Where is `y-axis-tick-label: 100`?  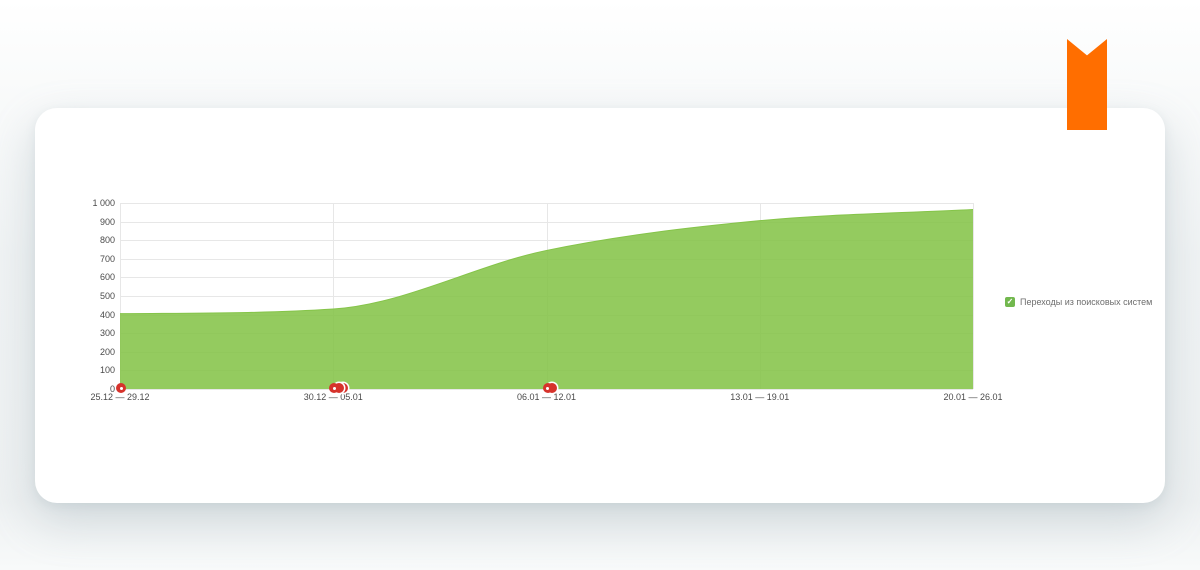 y-axis-tick-label: 100 is located at coordinates (107, 370).